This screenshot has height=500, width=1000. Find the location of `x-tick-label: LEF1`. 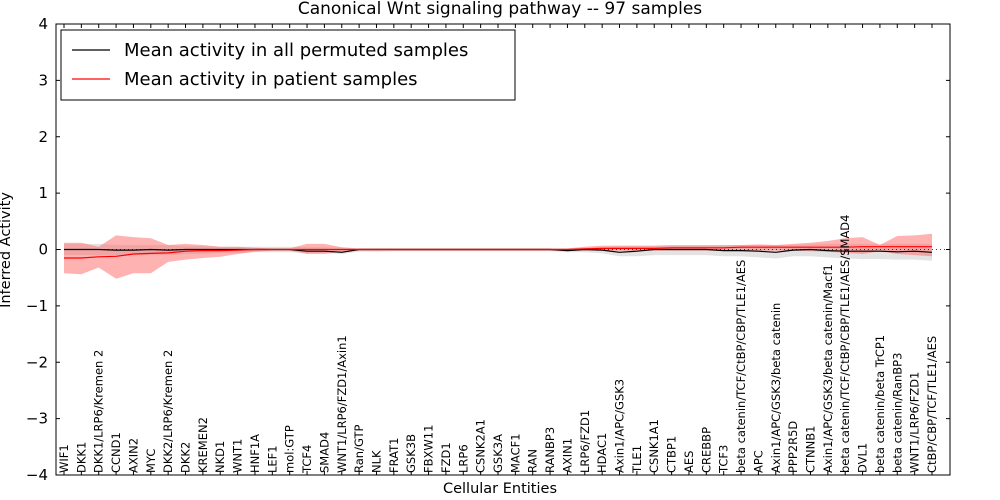

x-tick-label: LEF1 is located at coordinates (272, 459).